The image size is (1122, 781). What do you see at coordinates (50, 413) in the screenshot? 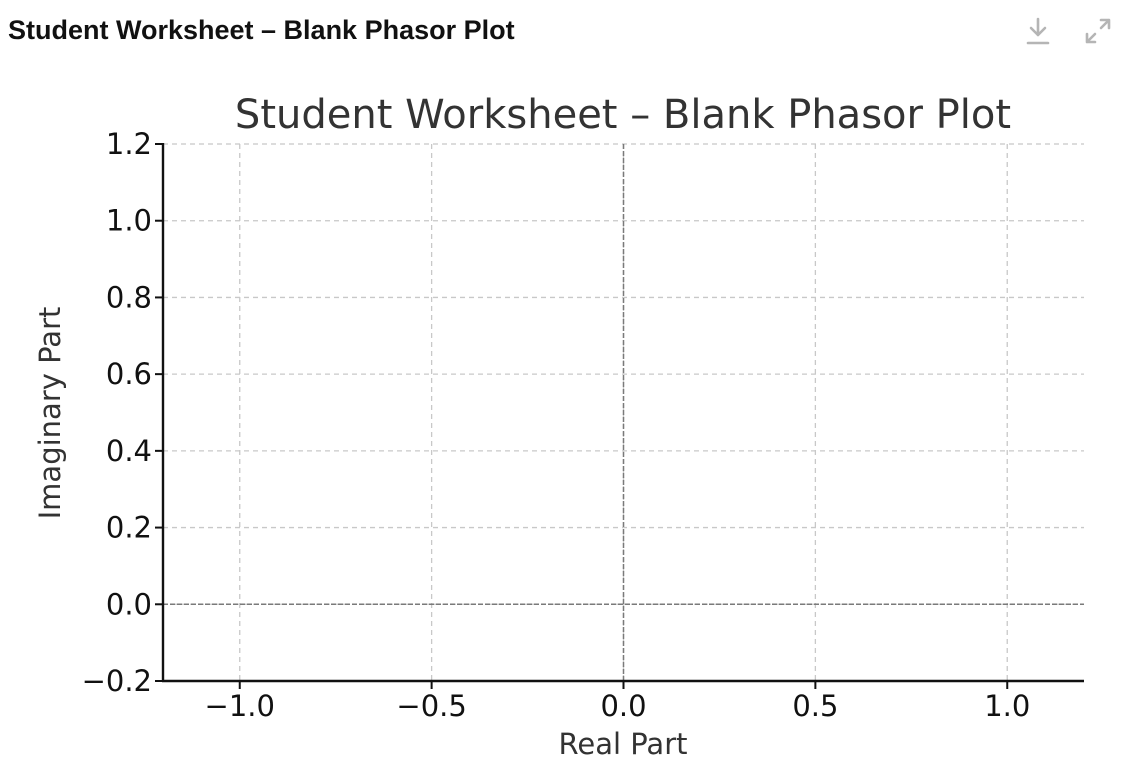
I see `y-axis-label: Imaginary Part` at bounding box center [50, 413].